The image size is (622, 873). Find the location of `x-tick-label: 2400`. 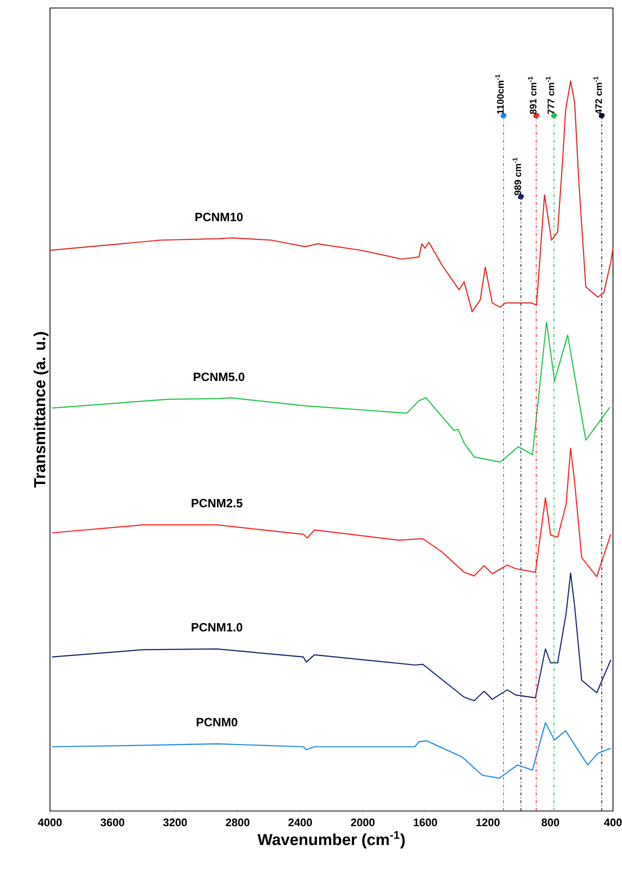

x-tick-label: 2400 is located at coordinates (300, 822).